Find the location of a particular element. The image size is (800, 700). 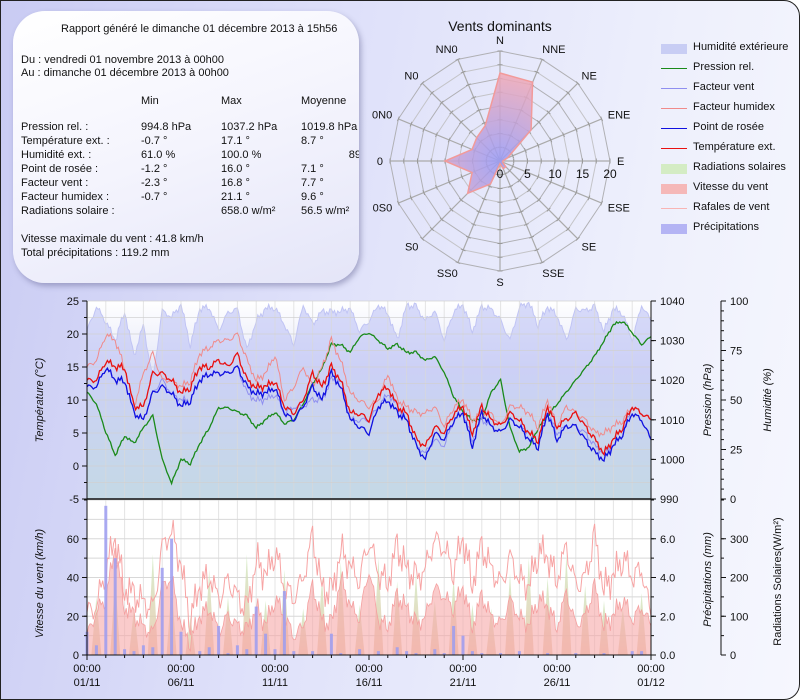

solar-tick-label: 100 is located at coordinates (739, 617).